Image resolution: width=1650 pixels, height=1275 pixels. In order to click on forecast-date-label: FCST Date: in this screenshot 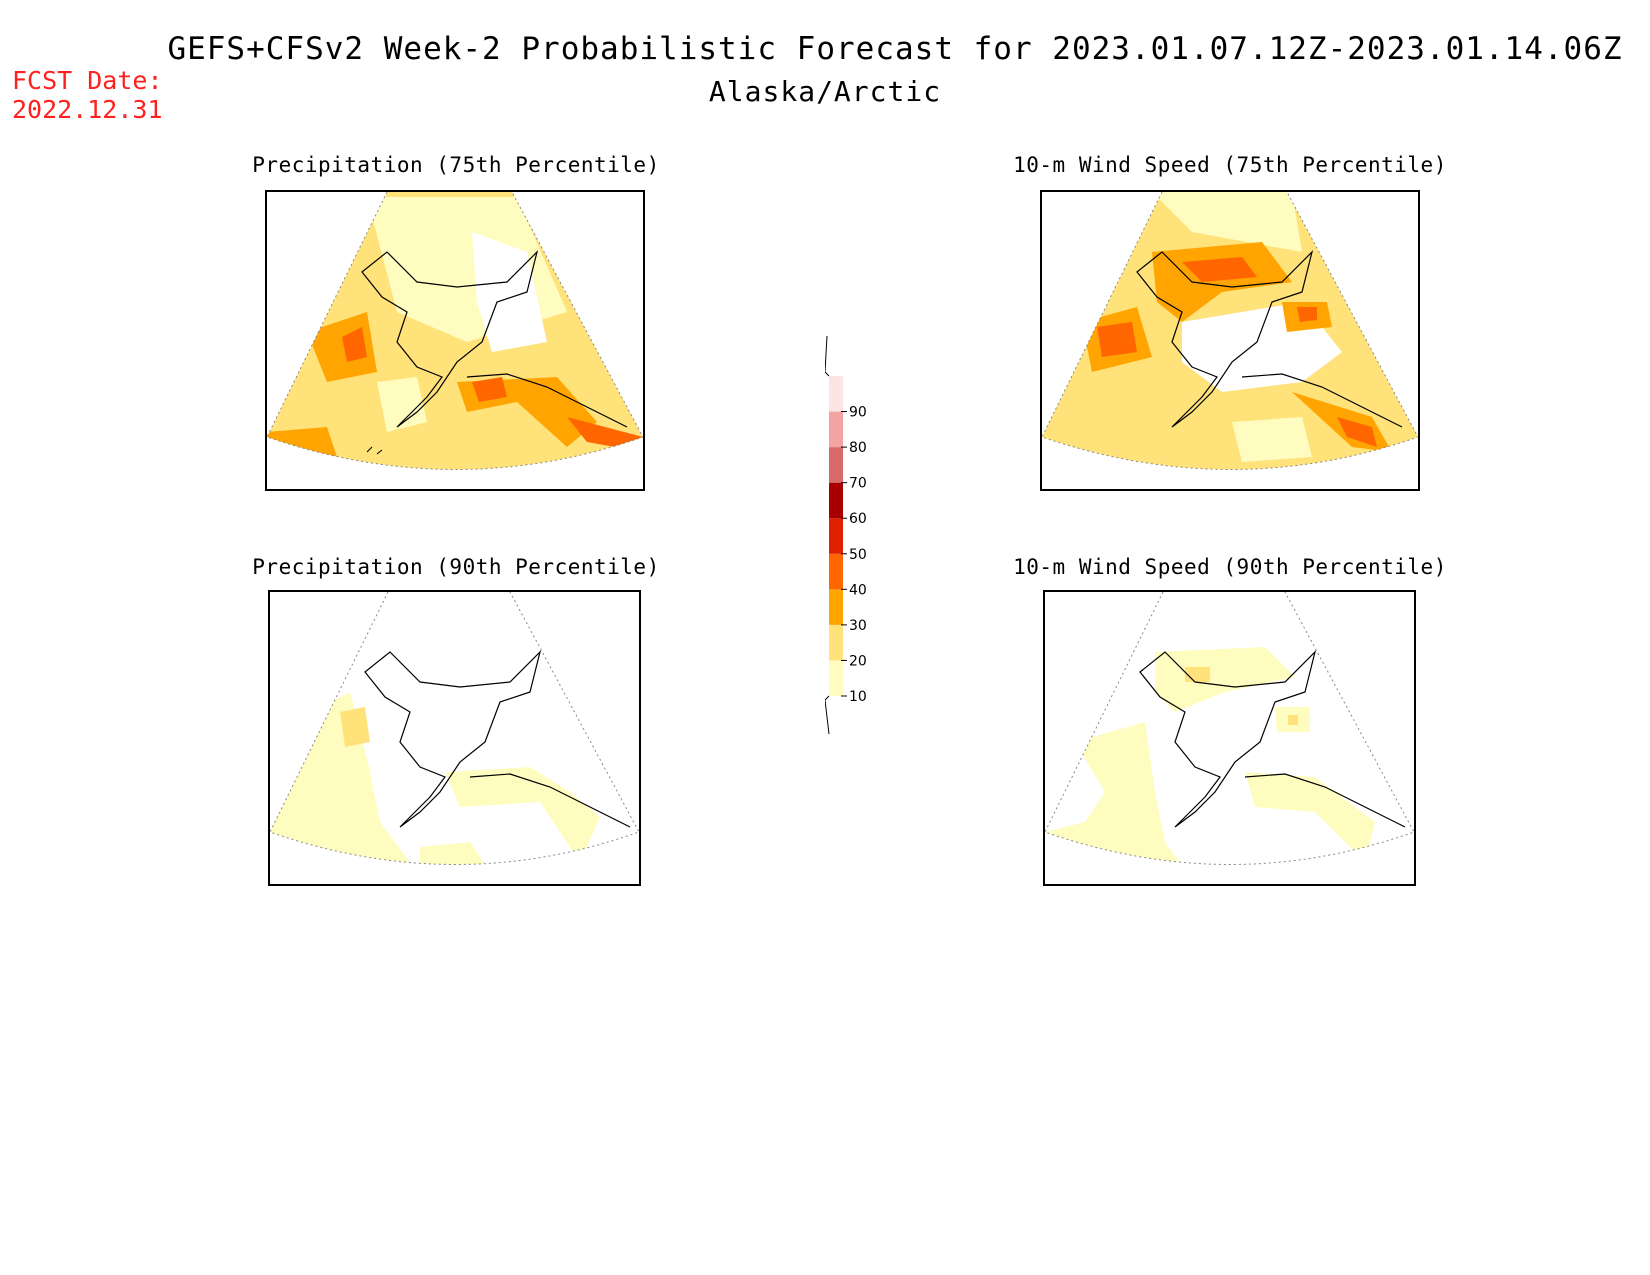, I will do `click(87, 80)`.